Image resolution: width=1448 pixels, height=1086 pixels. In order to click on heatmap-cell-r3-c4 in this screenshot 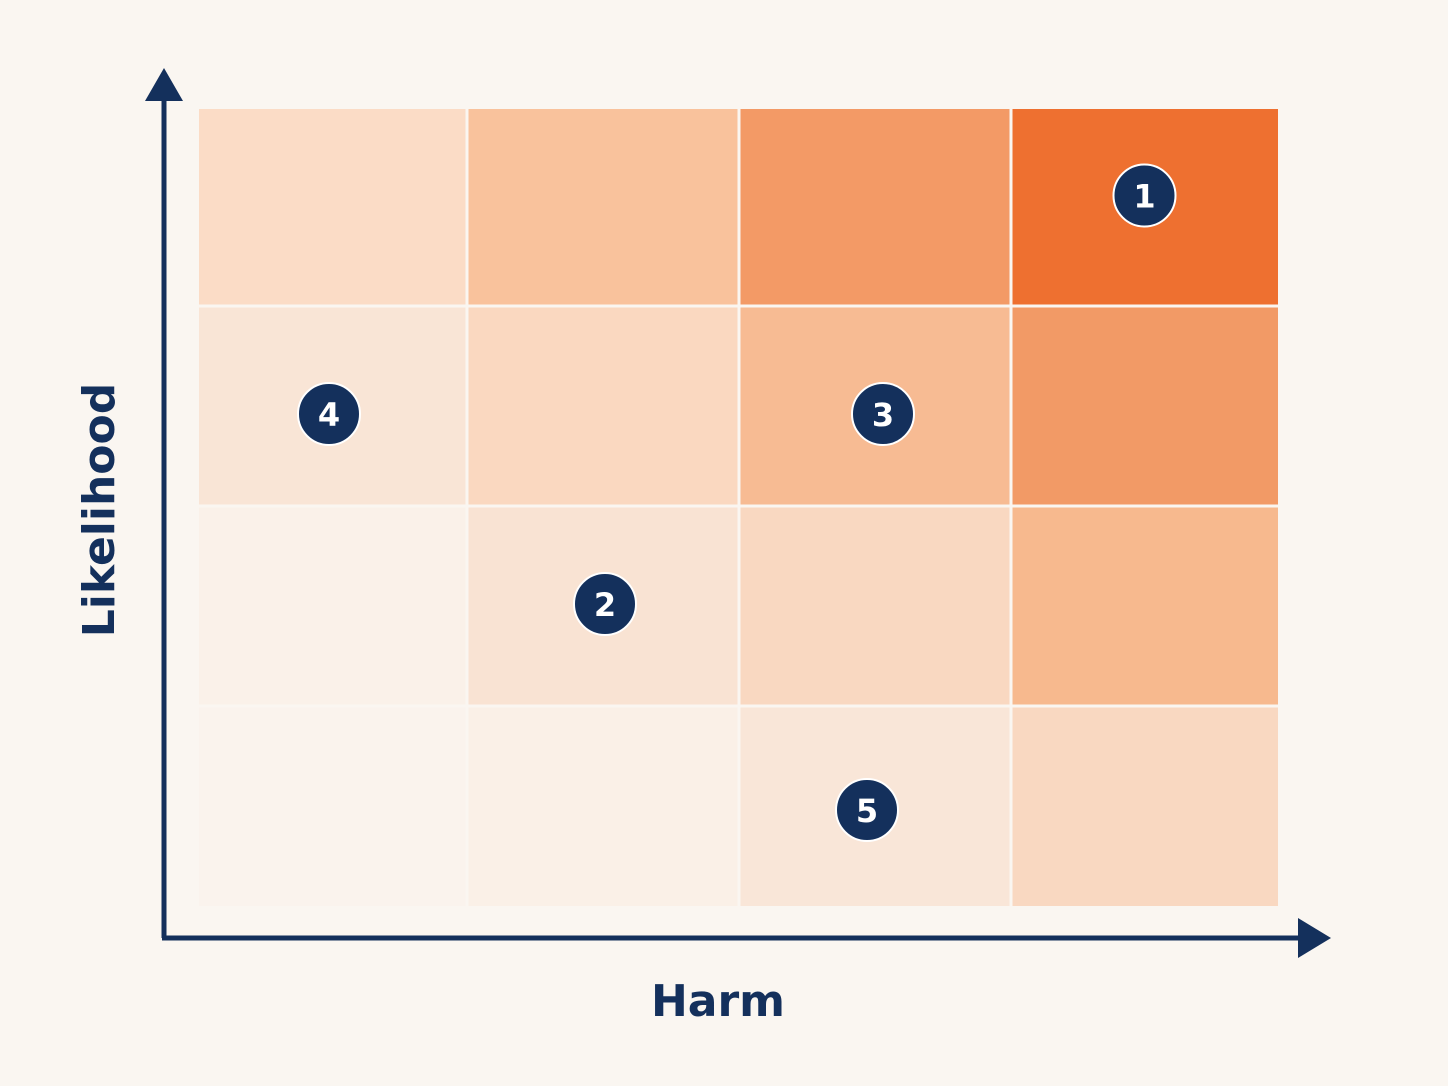, I will do `click(1145, 406)`.